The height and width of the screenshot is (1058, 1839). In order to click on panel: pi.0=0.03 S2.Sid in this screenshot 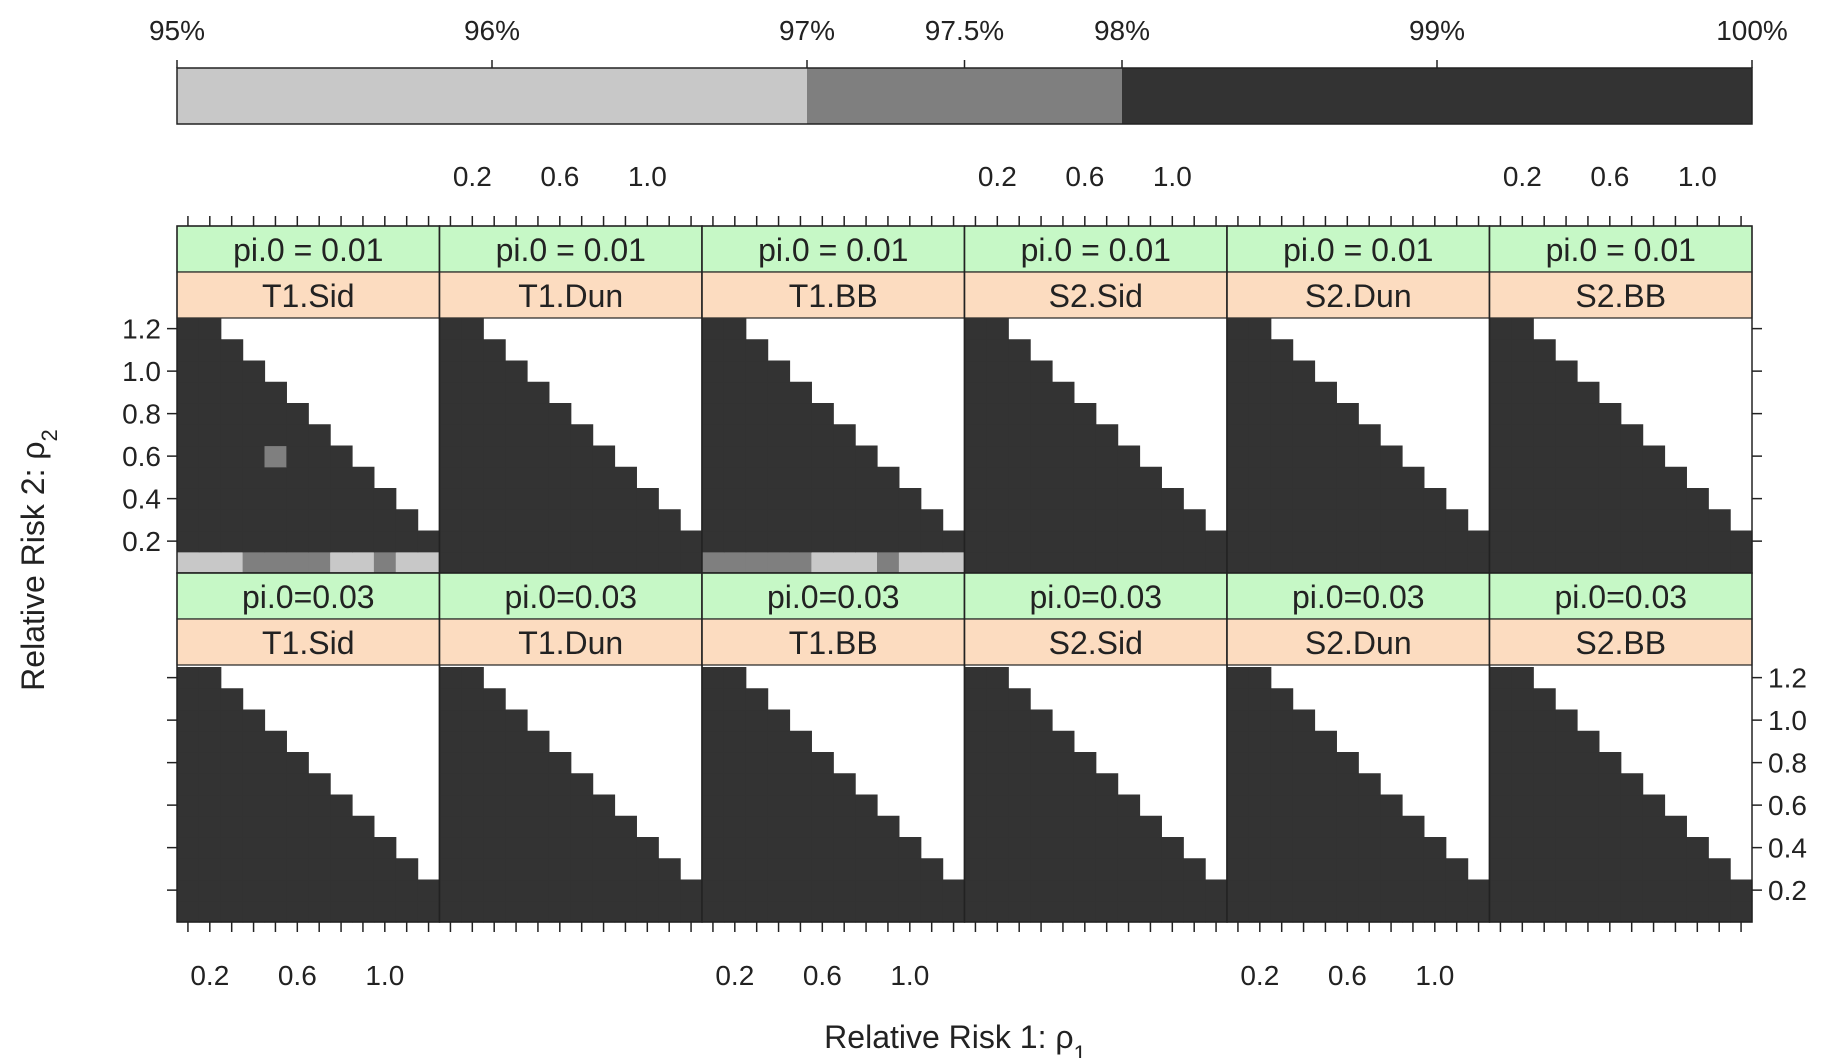, I will do `click(1095, 747)`.